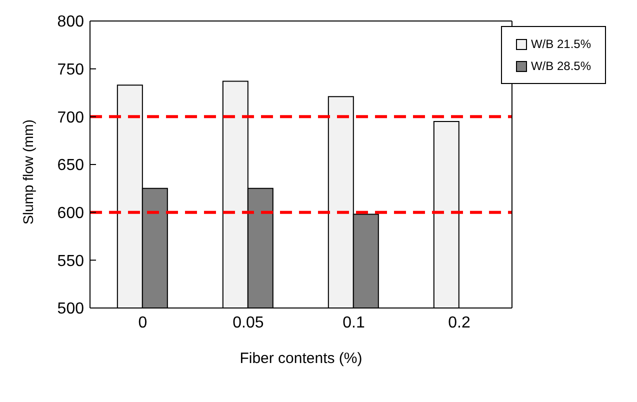  Describe the element at coordinates (248, 323) in the screenshot. I see `x-tick-label: 0.05` at that location.